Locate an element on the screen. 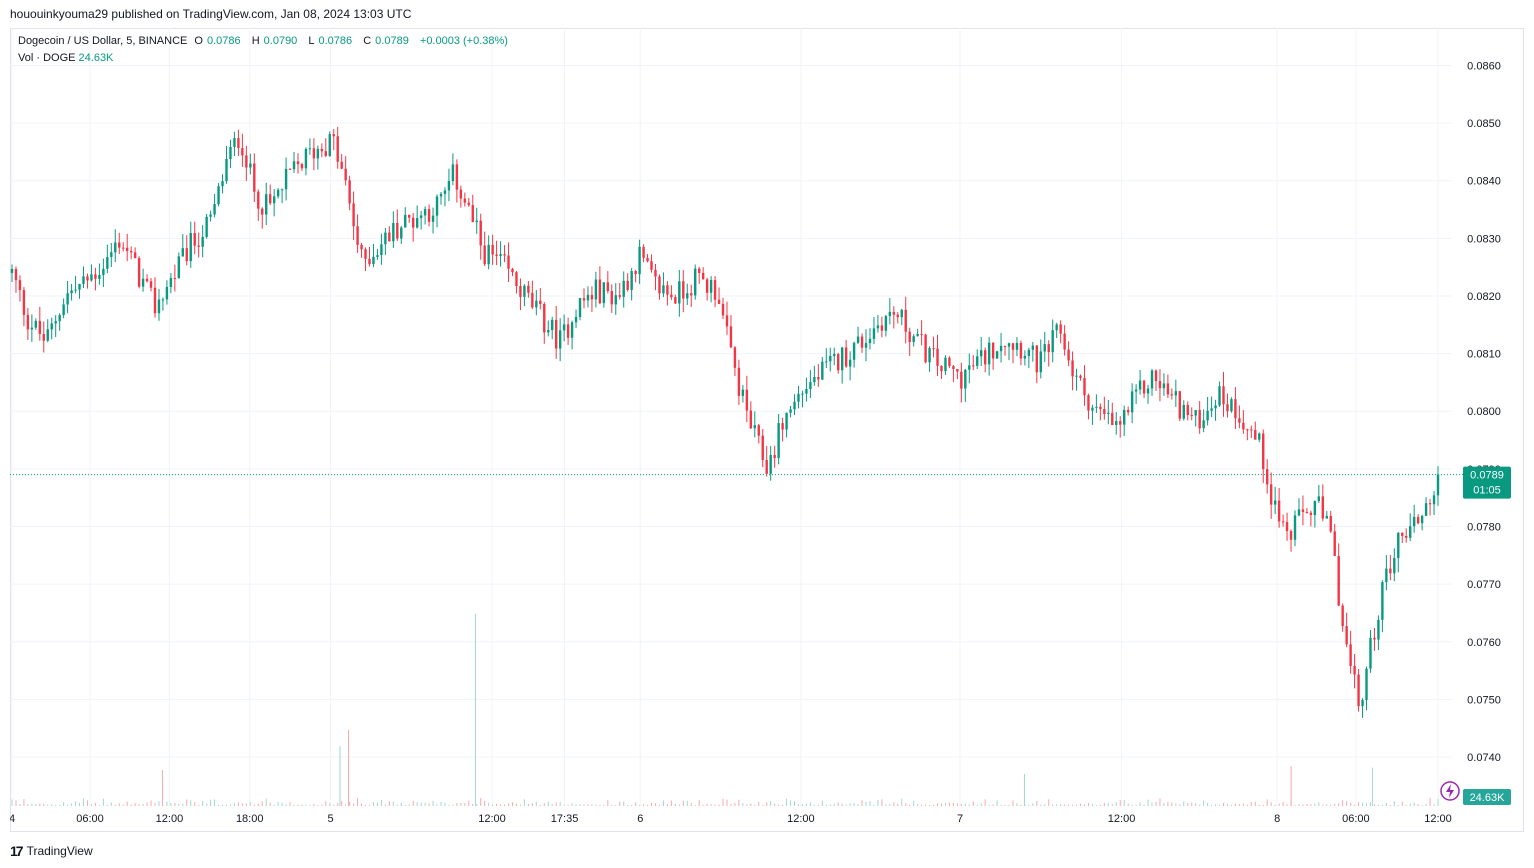 This screenshot has width=1534, height=868. symbol-title: Dogecoin / US Dollar, 5, BINANCE is located at coordinates (103, 41).